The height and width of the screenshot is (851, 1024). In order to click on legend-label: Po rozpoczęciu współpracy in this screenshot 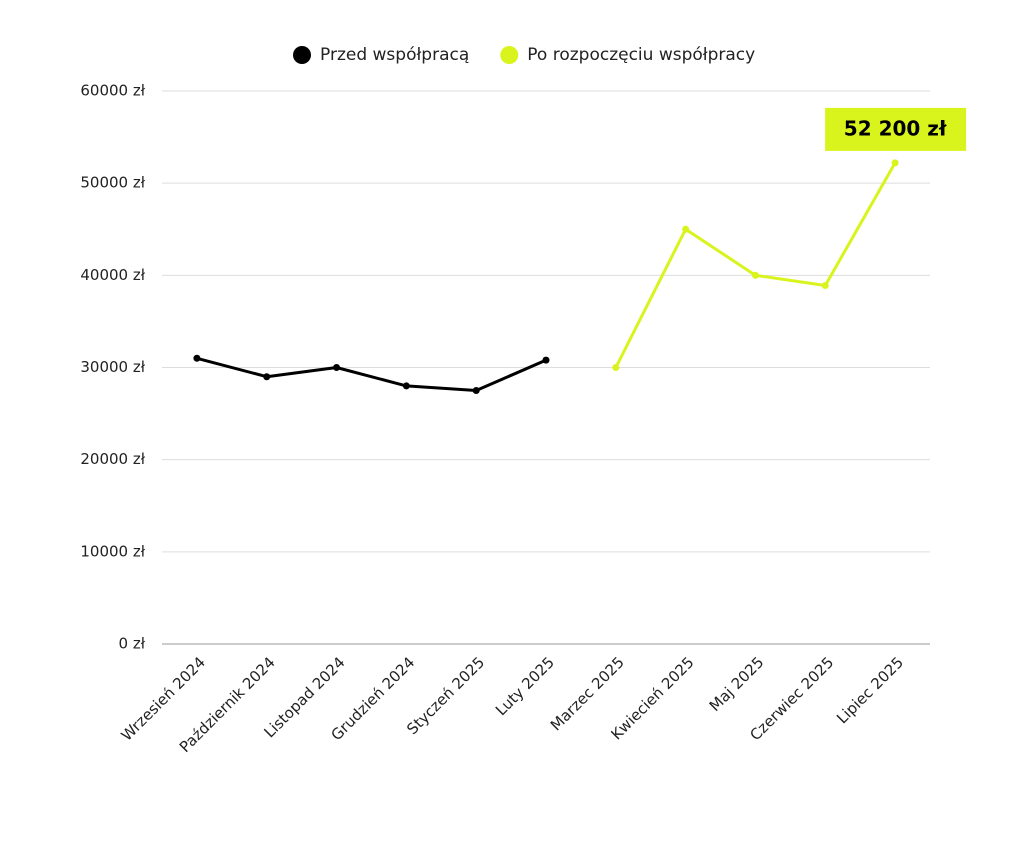, I will do `click(641, 55)`.